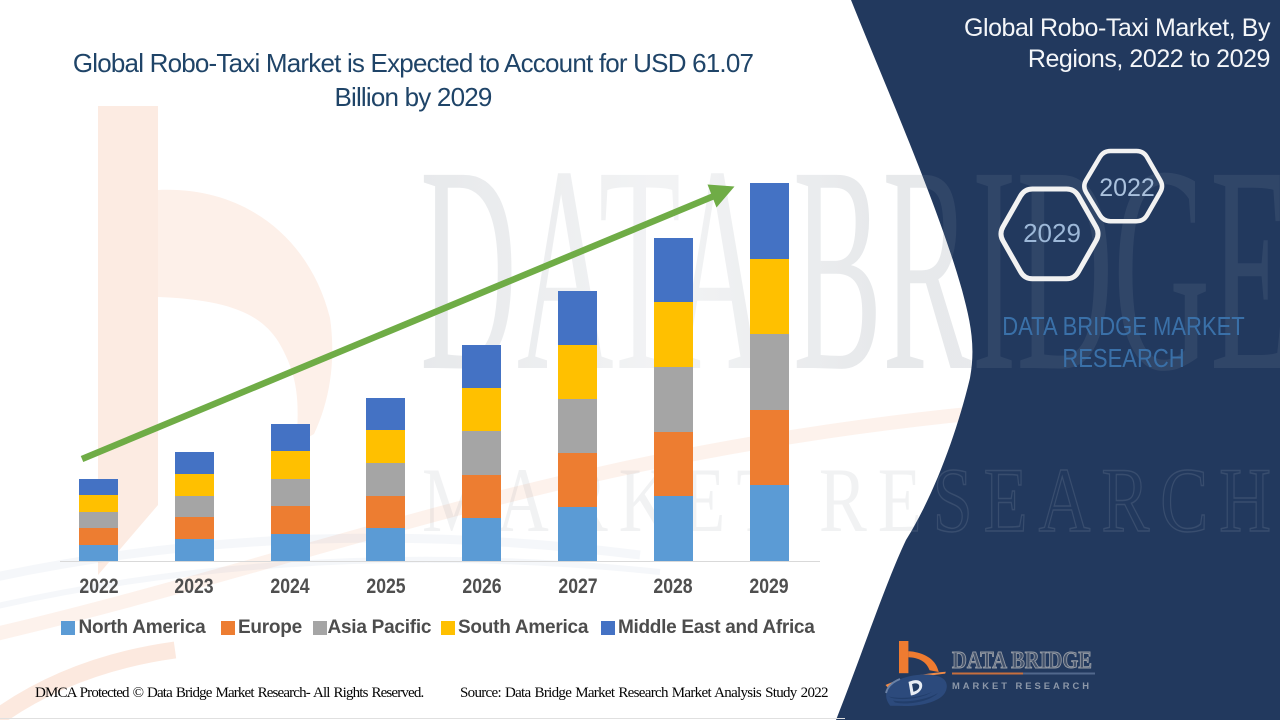  Describe the element at coordinates (1052, 233) in the screenshot. I see `svg-text: 2029` at that location.